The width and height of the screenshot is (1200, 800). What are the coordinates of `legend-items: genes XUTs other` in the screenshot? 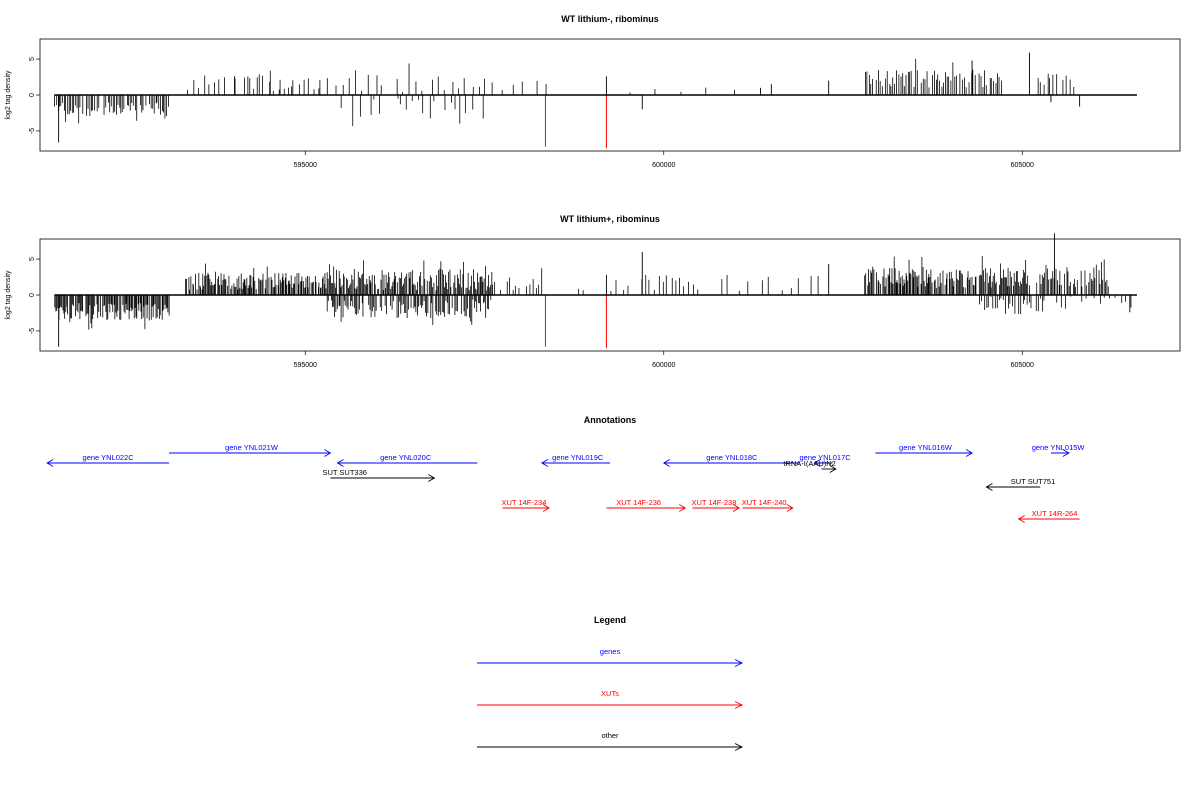 It's located at (610, 699).